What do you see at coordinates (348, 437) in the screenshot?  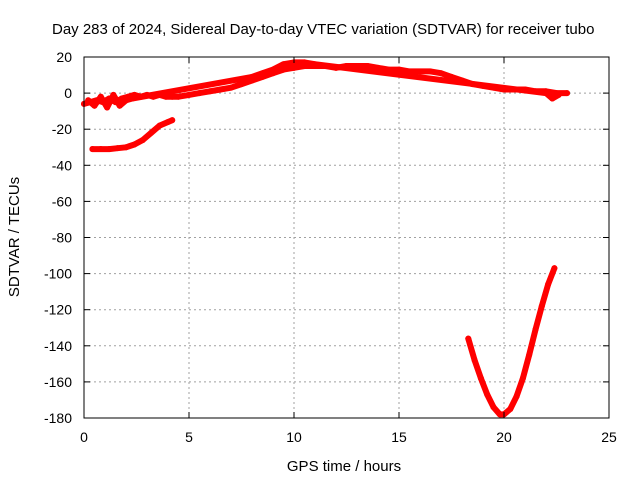 I see `x-tick-labels: 0 5 10 15 20 25` at bounding box center [348, 437].